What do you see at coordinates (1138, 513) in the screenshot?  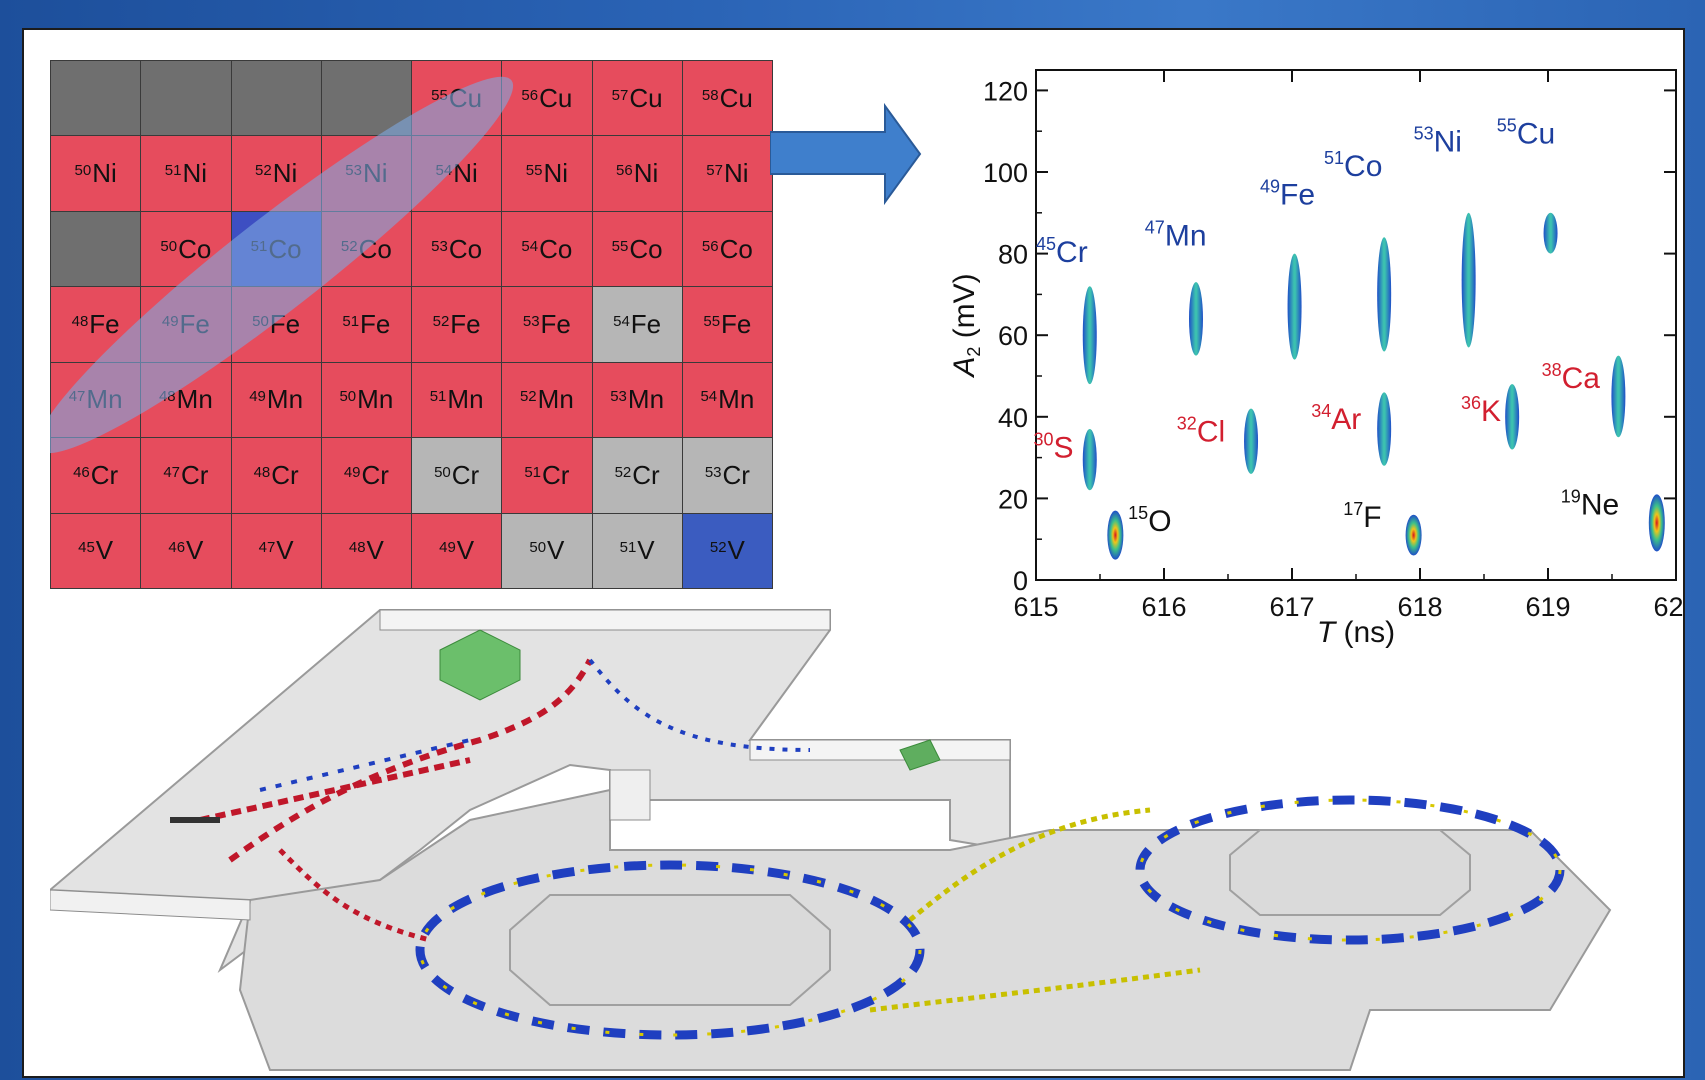 I see `mass-number: 15` at bounding box center [1138, 513].